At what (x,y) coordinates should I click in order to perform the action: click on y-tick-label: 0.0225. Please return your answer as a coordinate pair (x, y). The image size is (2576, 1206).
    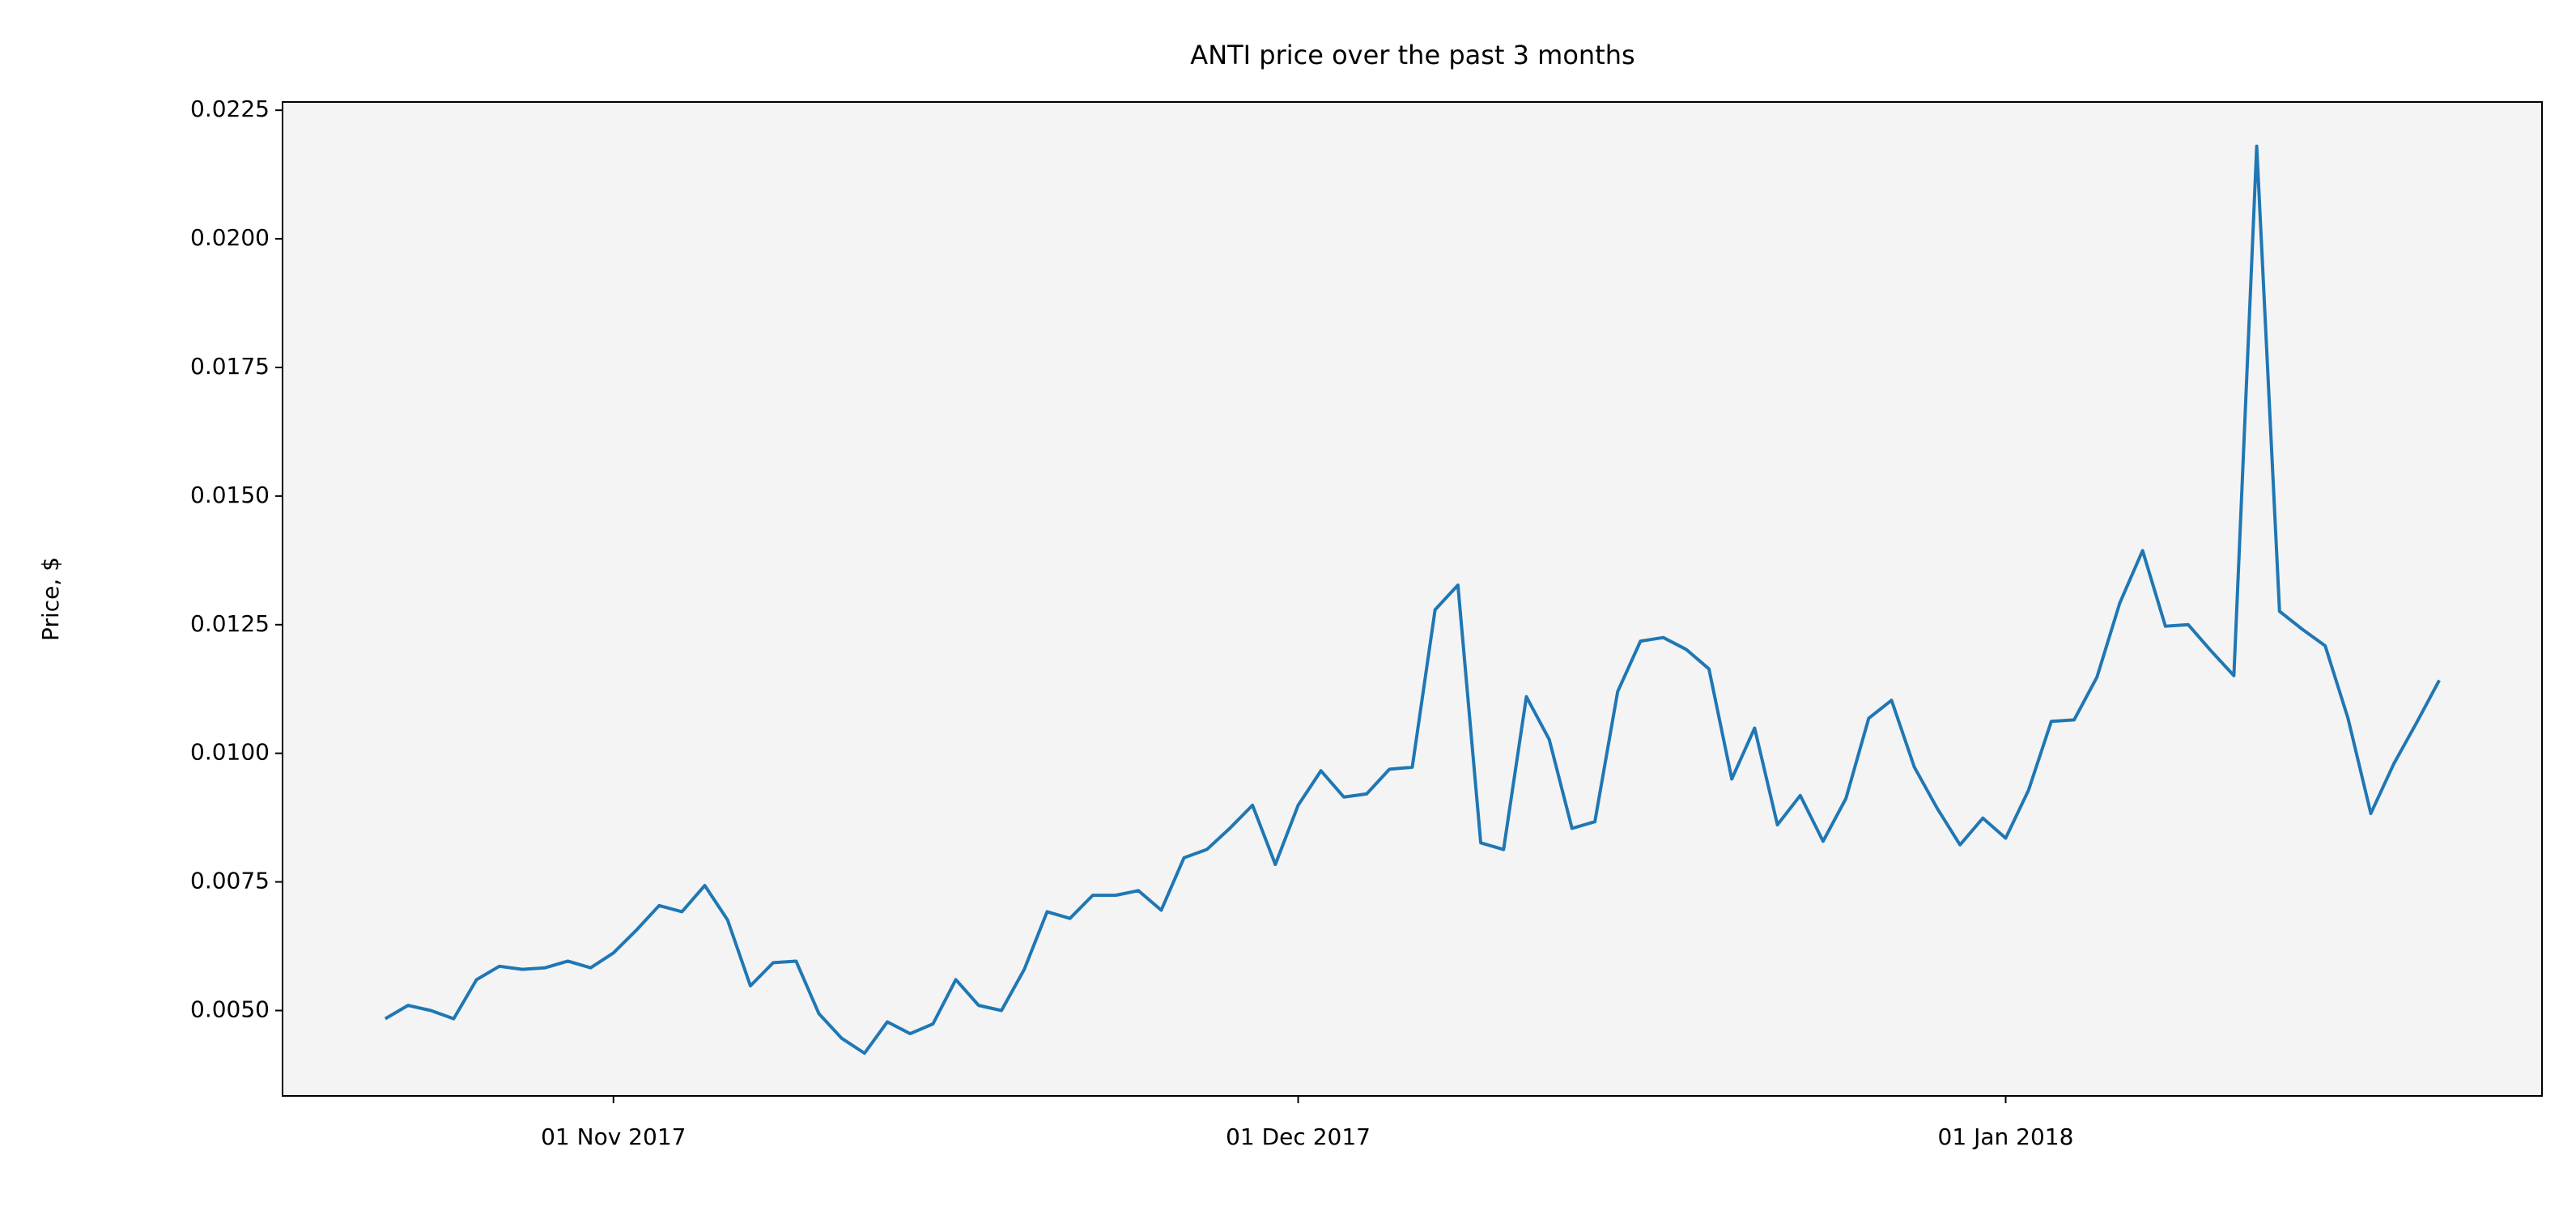
    Looking at the image, I should click on (230, 109).